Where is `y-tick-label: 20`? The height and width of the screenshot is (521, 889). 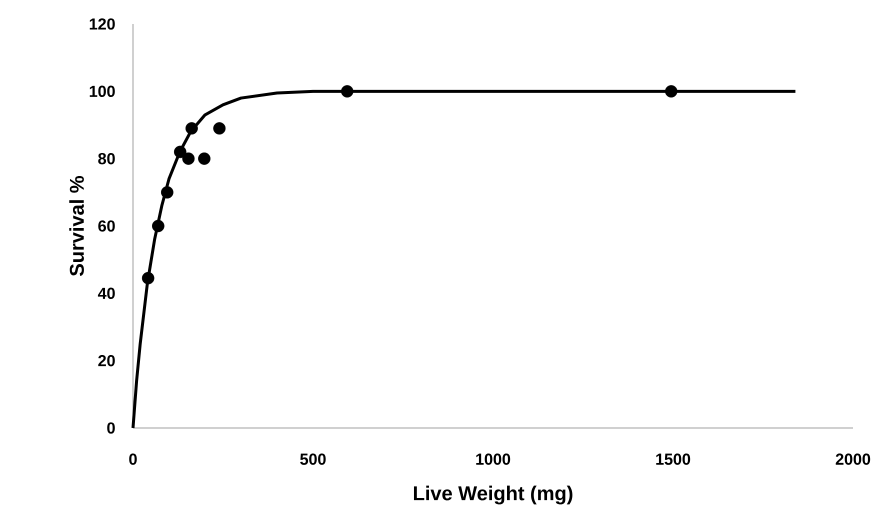
y-tick-label: 20 is located at coordinates (106, 360).